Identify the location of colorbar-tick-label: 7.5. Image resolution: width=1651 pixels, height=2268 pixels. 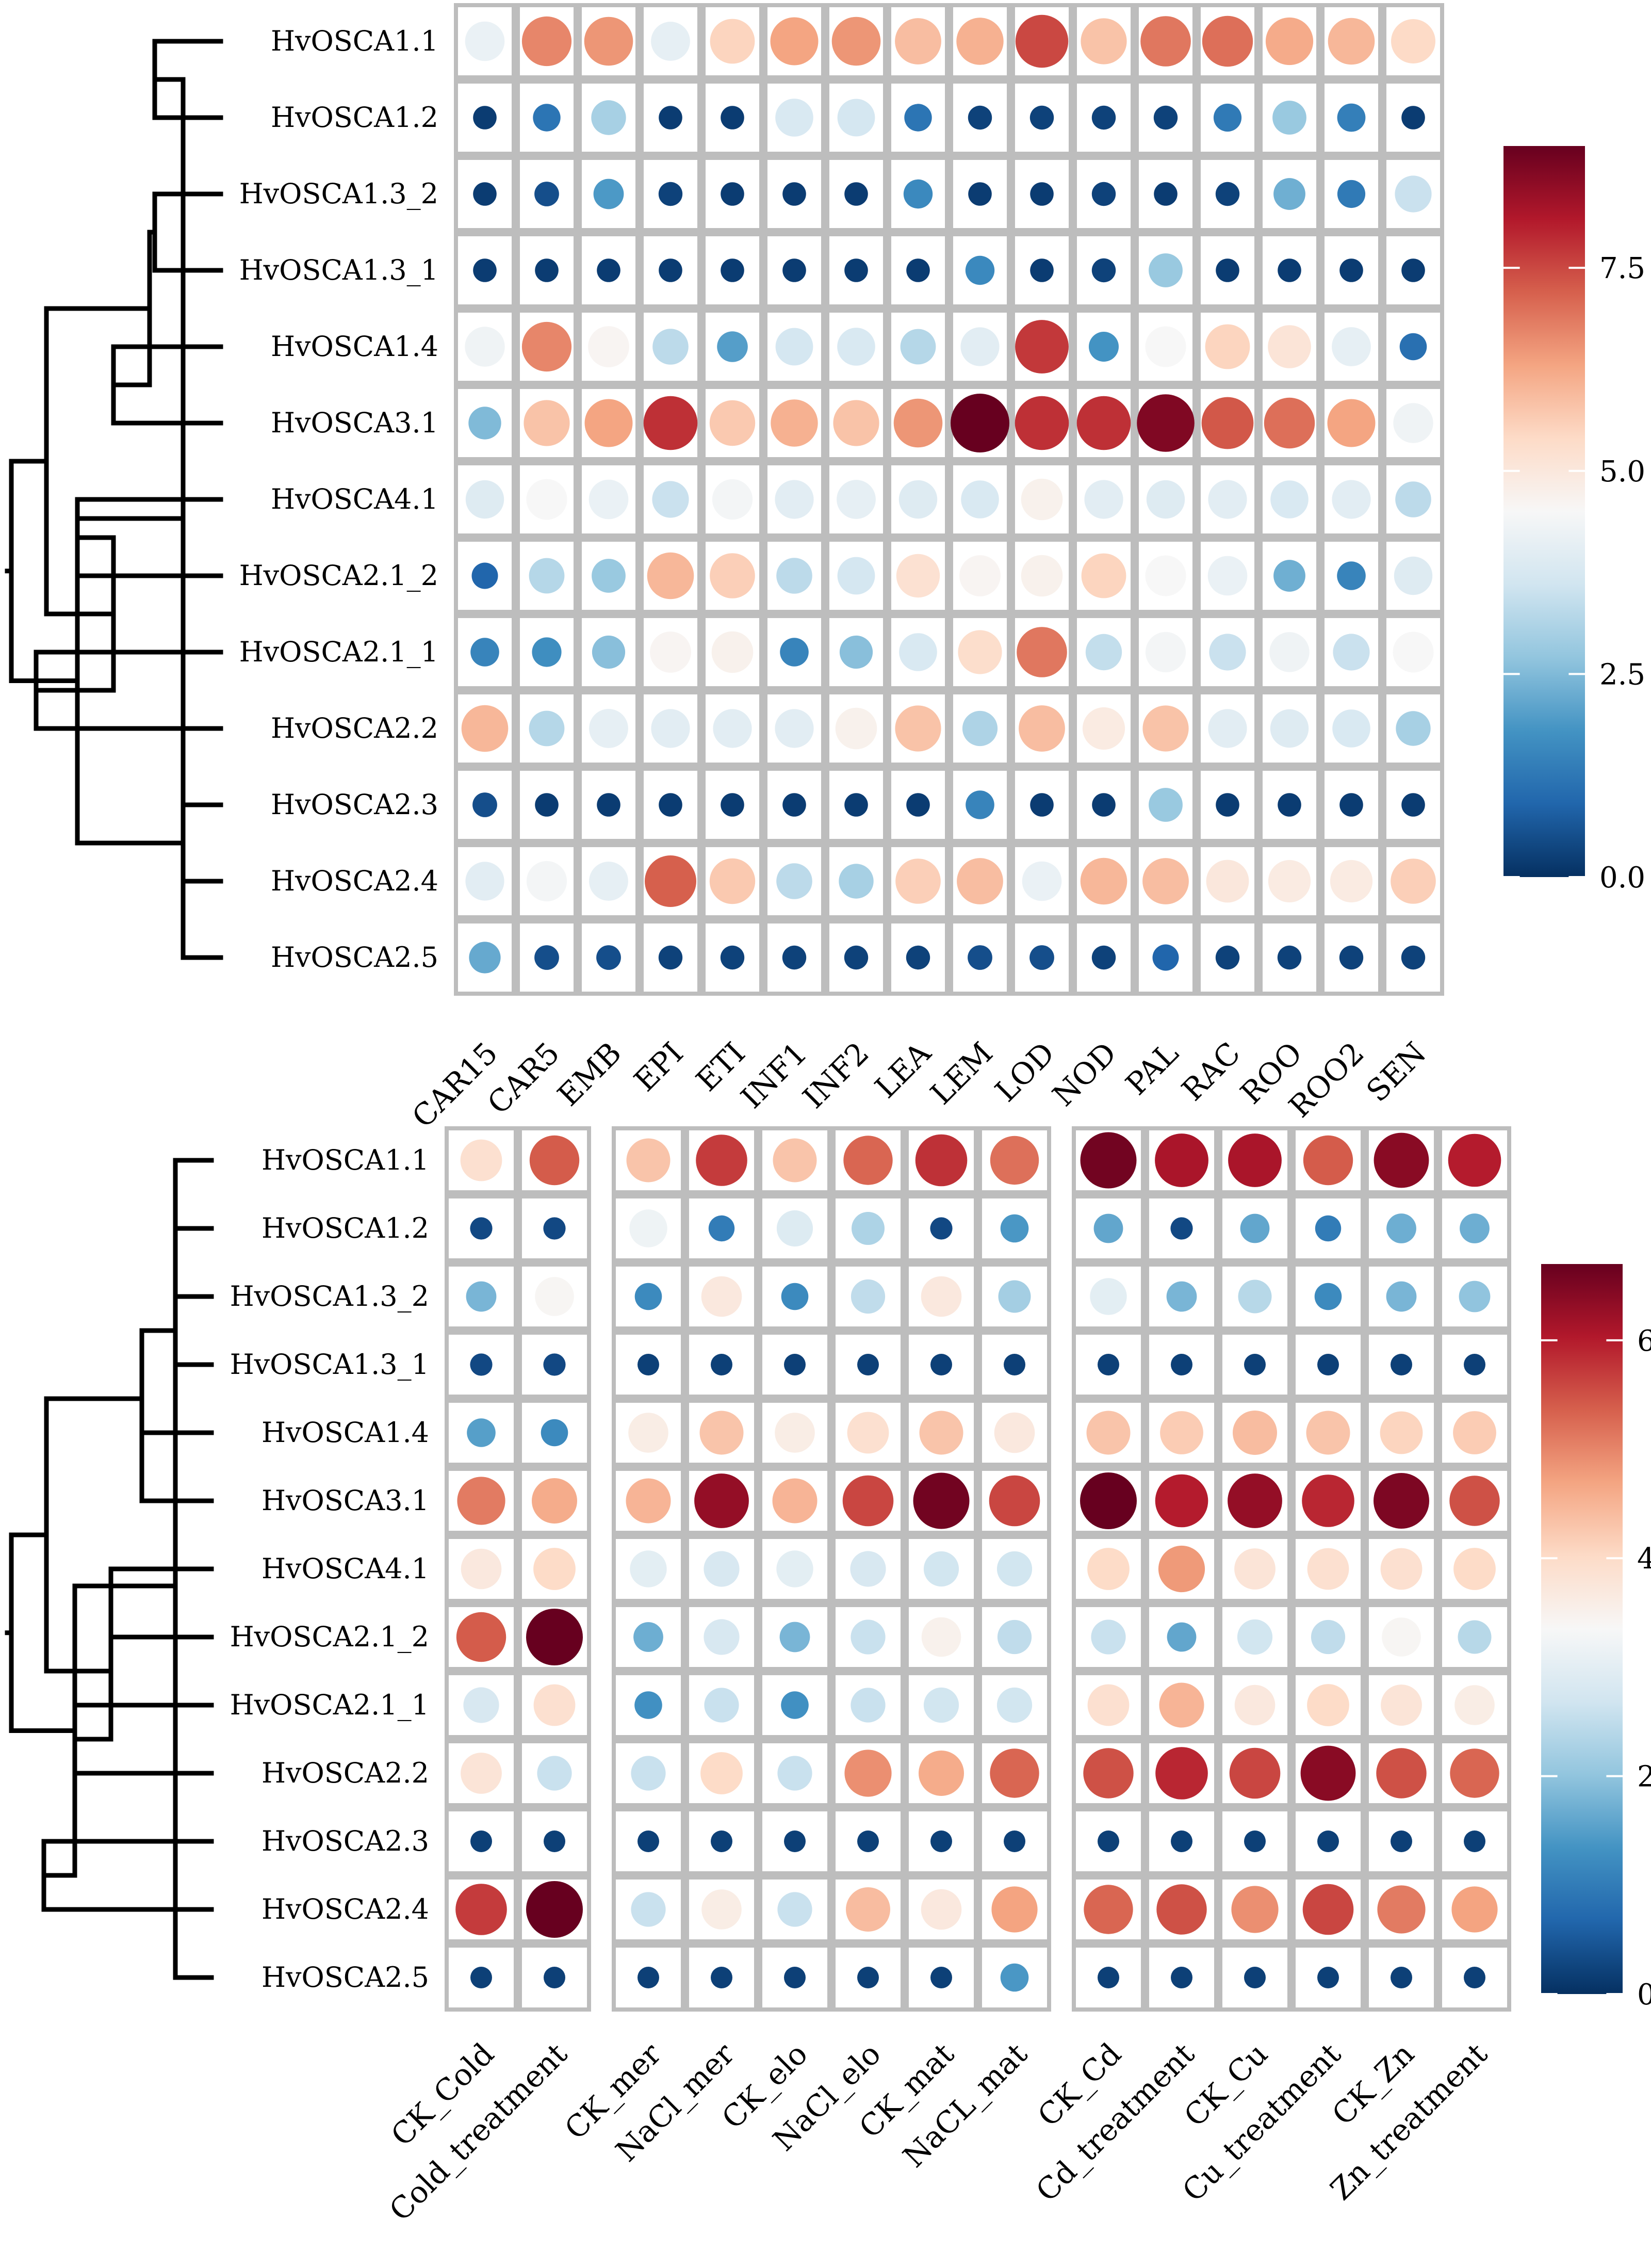
(1622, 268).